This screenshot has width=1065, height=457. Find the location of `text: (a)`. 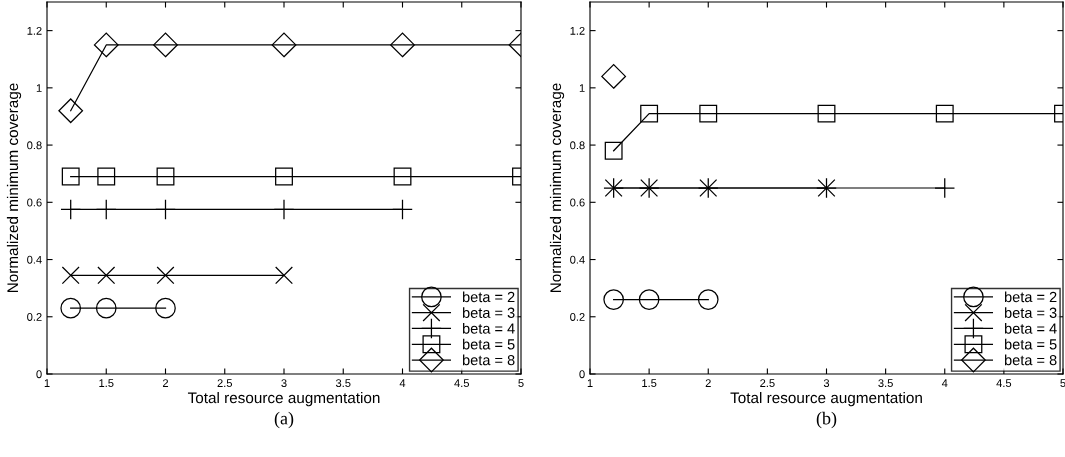

text: (a) is located at coordinates (284, 420).